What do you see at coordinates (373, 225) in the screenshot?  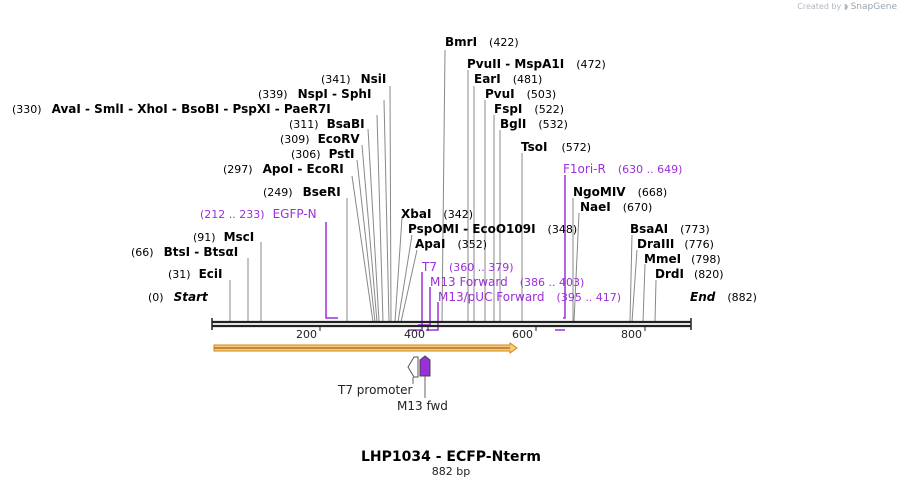 I see `leader-bsabi` at bounding box center [373, 225].